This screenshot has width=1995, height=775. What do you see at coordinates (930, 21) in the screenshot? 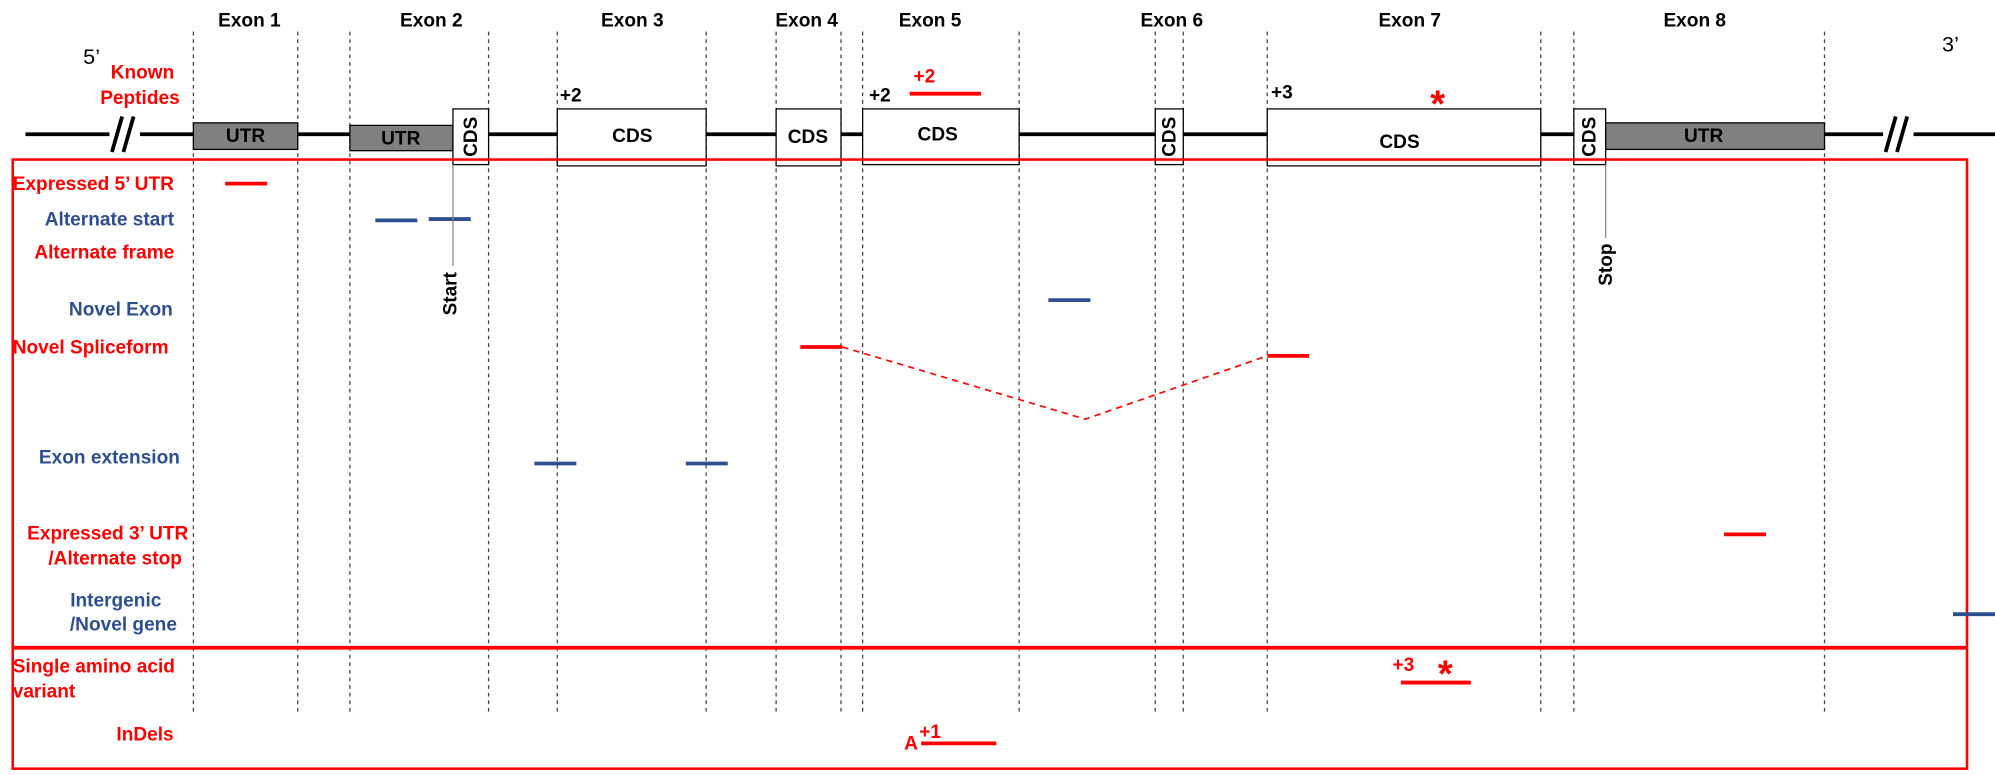
I see `exon-label: Exon 5` at bounding box center [930, 21].